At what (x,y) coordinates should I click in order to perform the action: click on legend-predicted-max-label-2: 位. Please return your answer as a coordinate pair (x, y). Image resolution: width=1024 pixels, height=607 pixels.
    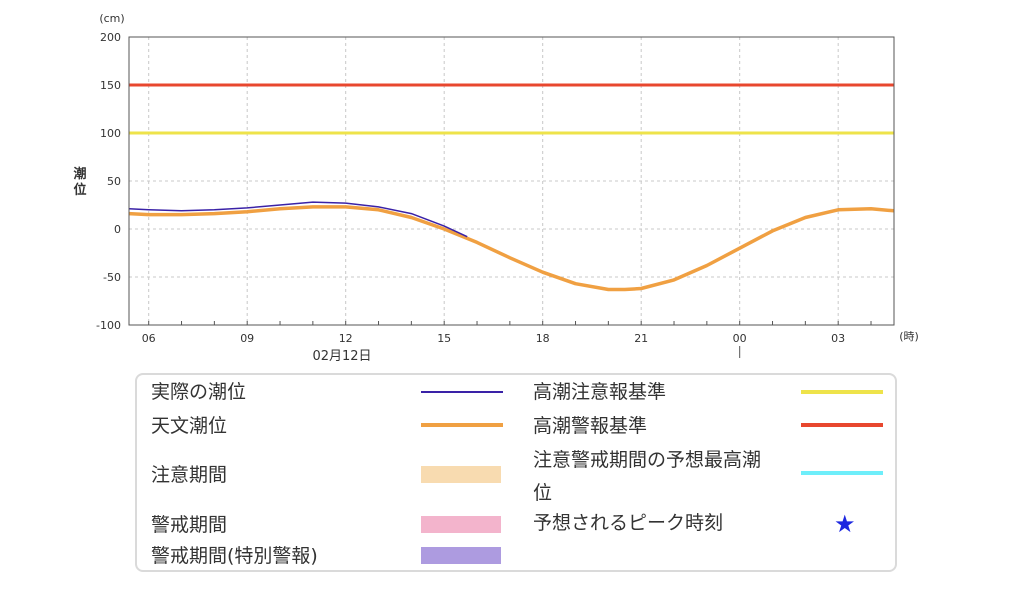
    Looking at the image, I should click on (543, 493).